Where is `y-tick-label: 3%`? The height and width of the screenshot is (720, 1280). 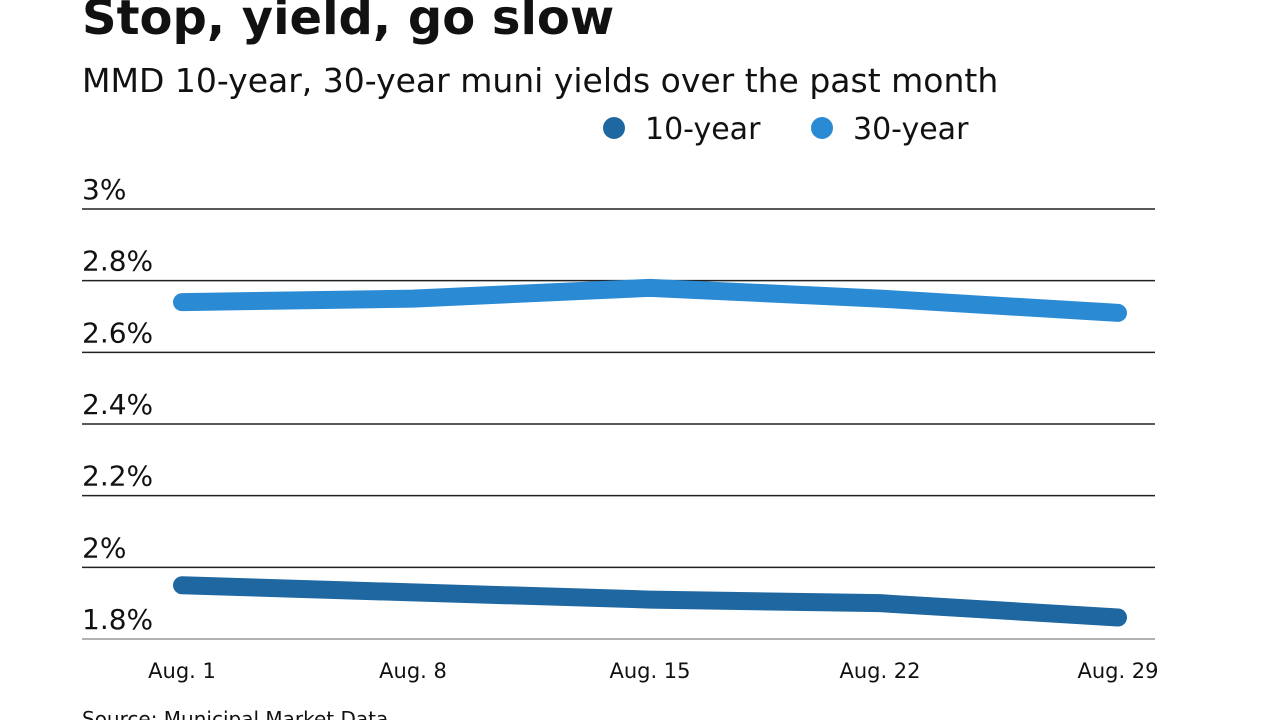
y-tick-label: 3% is located at coordinates (104, 189).